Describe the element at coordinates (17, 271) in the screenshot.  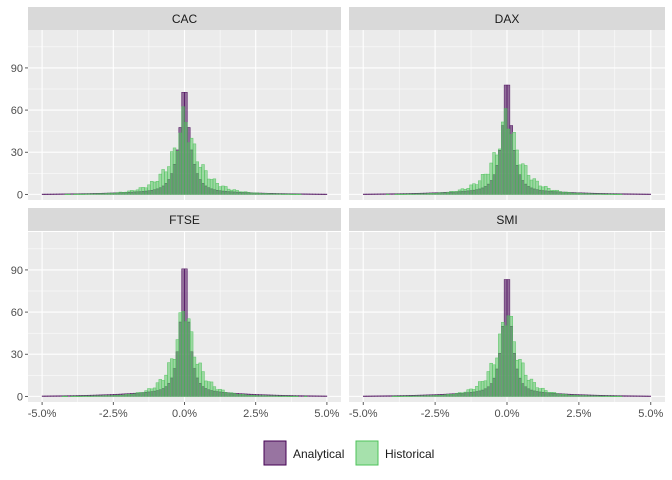
I see `y-tick-label: 90` at that location.